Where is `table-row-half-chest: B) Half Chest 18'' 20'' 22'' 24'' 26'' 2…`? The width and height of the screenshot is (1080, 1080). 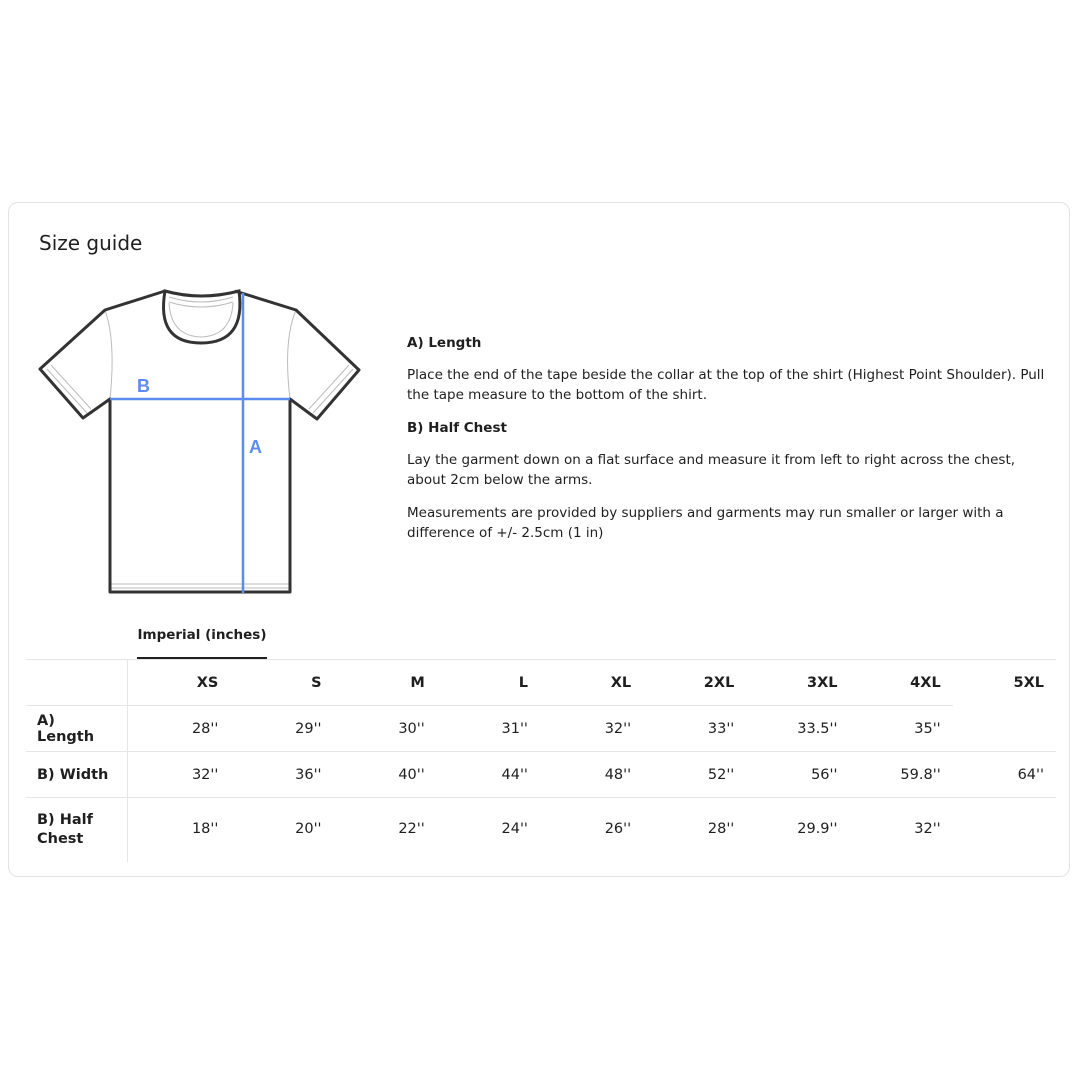 table-row-half-chest: B) Half Chest 18'' 20'' 22'' 24'' 26'' 2… is located at coordinates (541, 829).